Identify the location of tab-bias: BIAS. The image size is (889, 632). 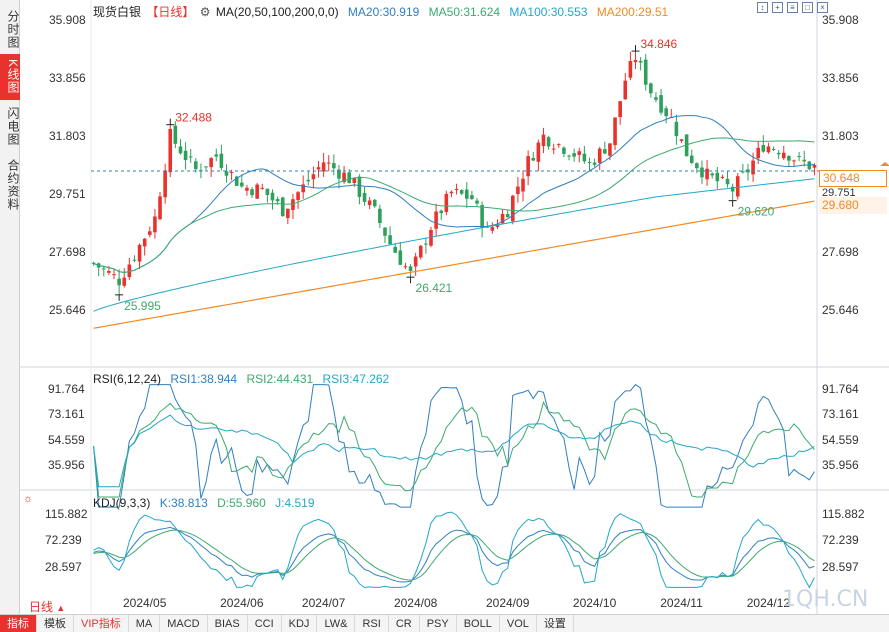
(228, 623).